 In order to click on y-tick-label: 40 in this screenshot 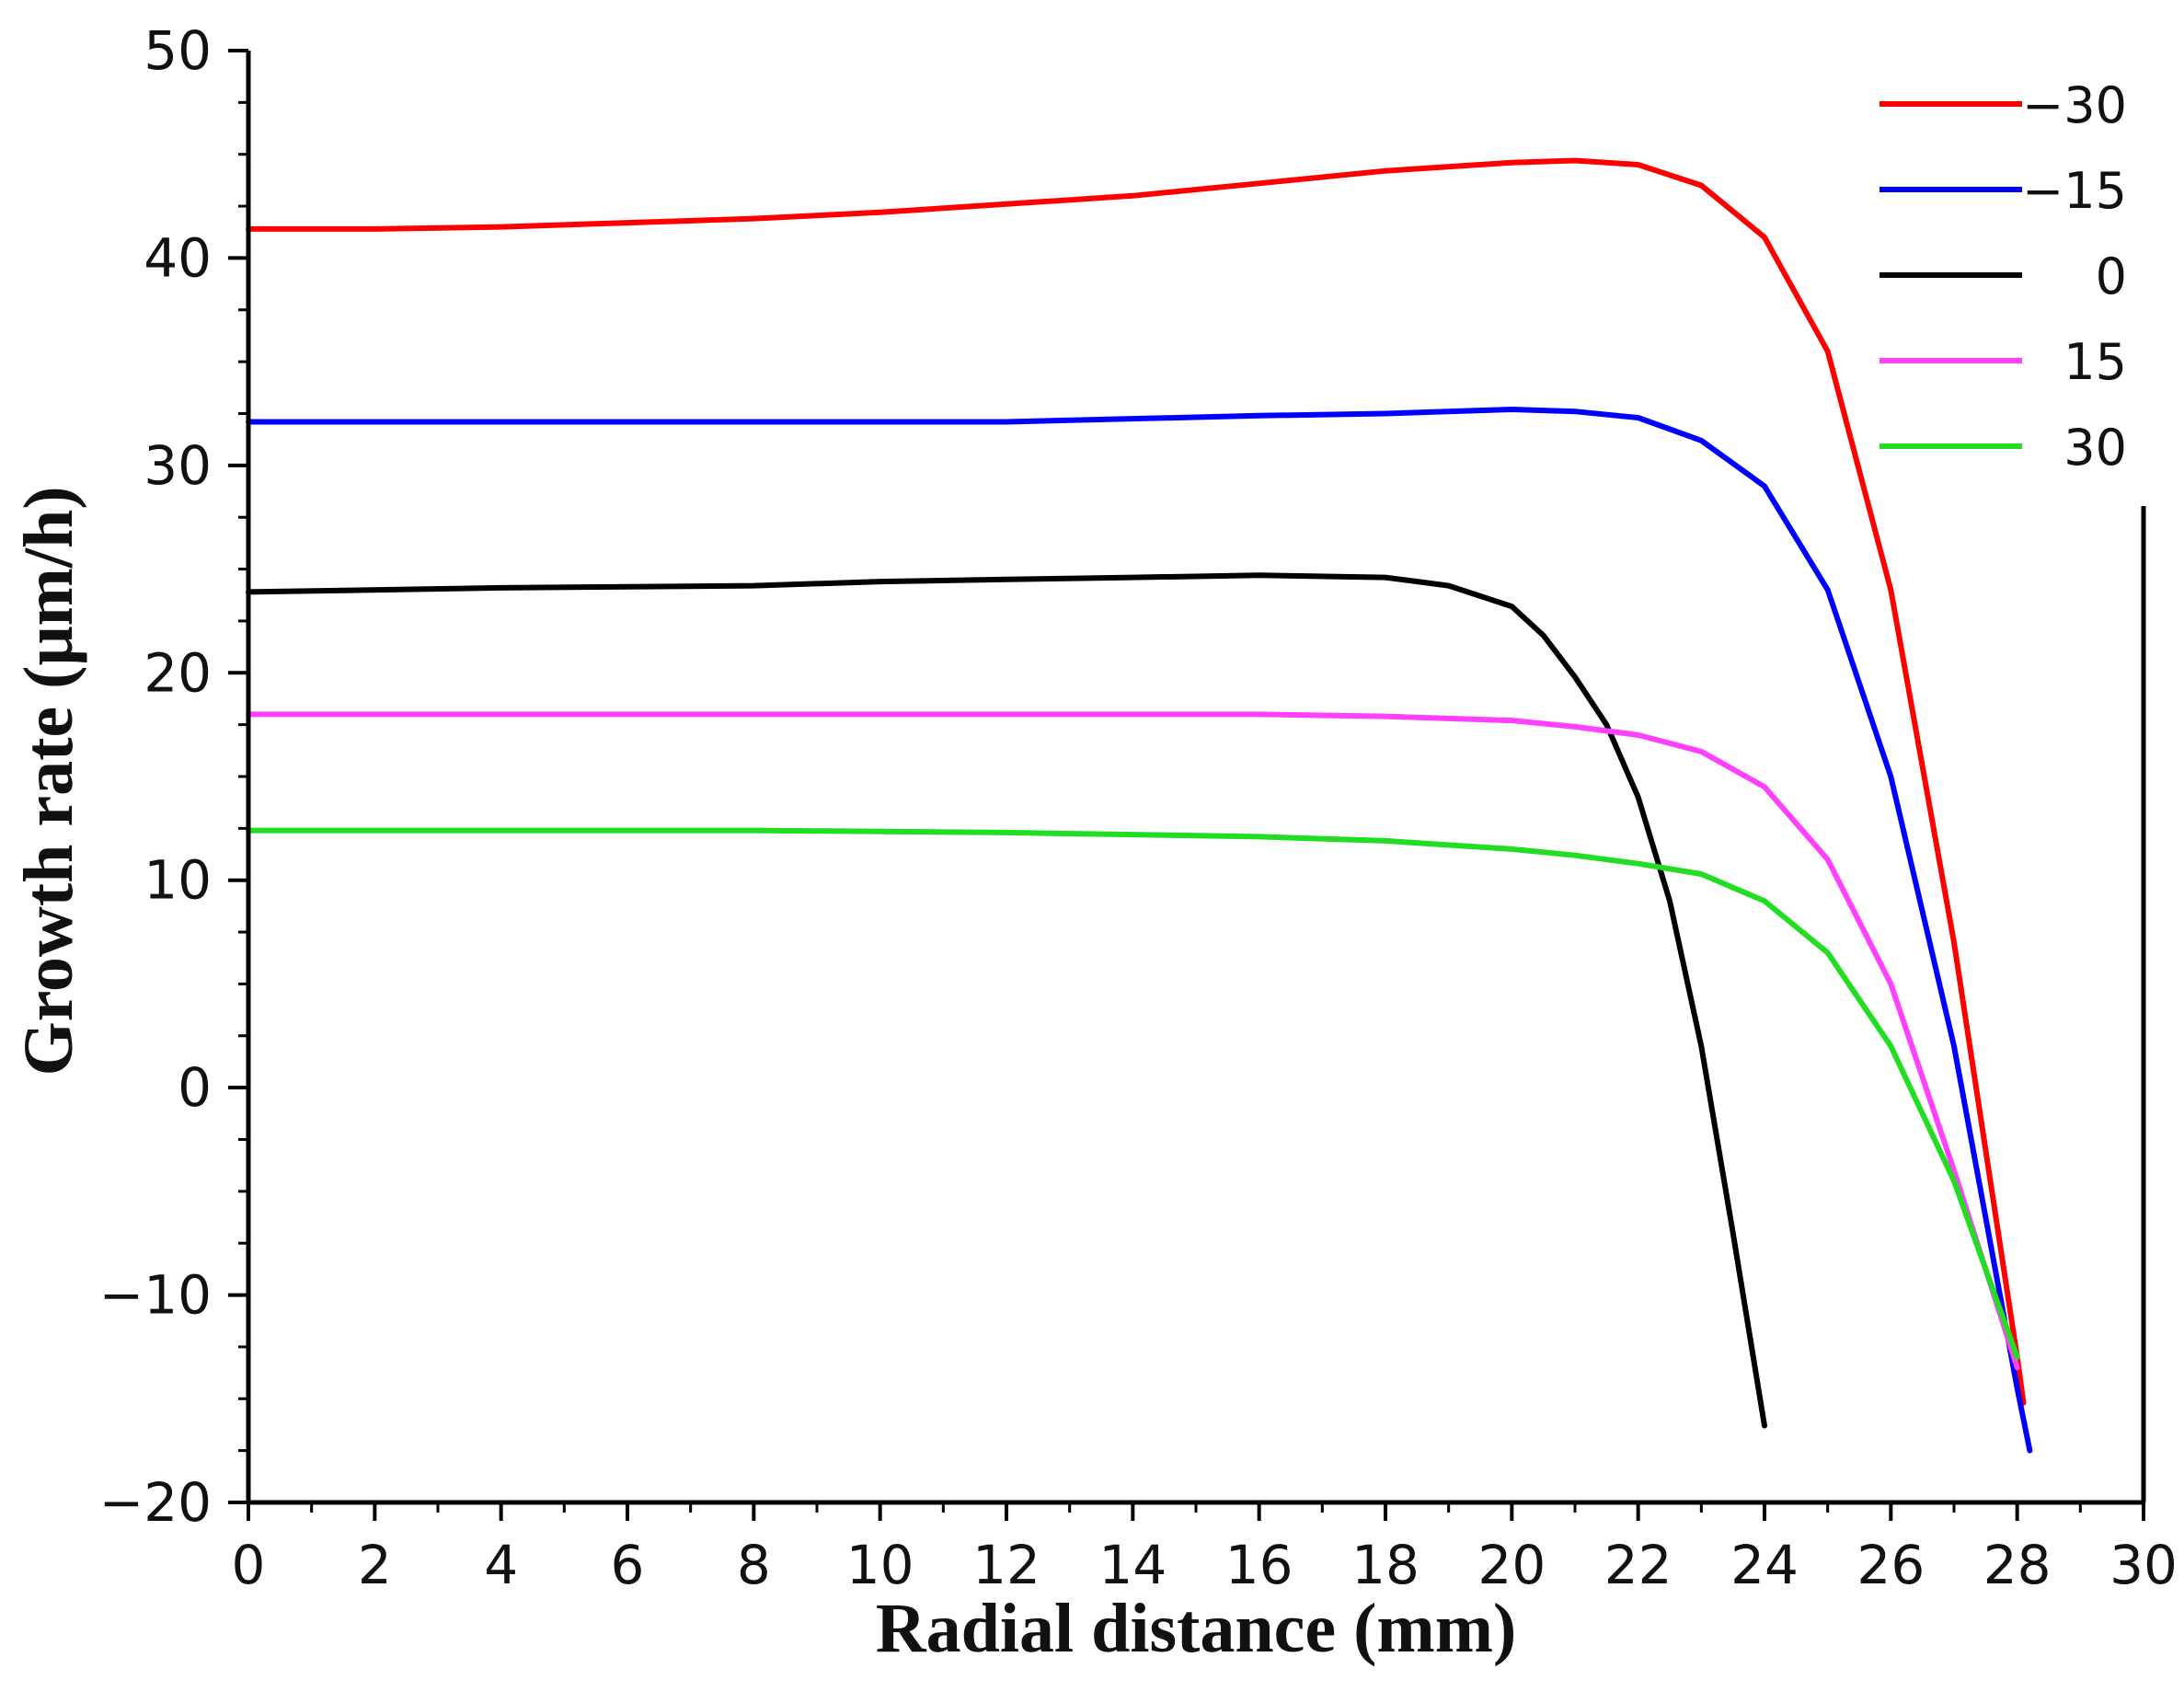, I will do `click(178, 258)`.